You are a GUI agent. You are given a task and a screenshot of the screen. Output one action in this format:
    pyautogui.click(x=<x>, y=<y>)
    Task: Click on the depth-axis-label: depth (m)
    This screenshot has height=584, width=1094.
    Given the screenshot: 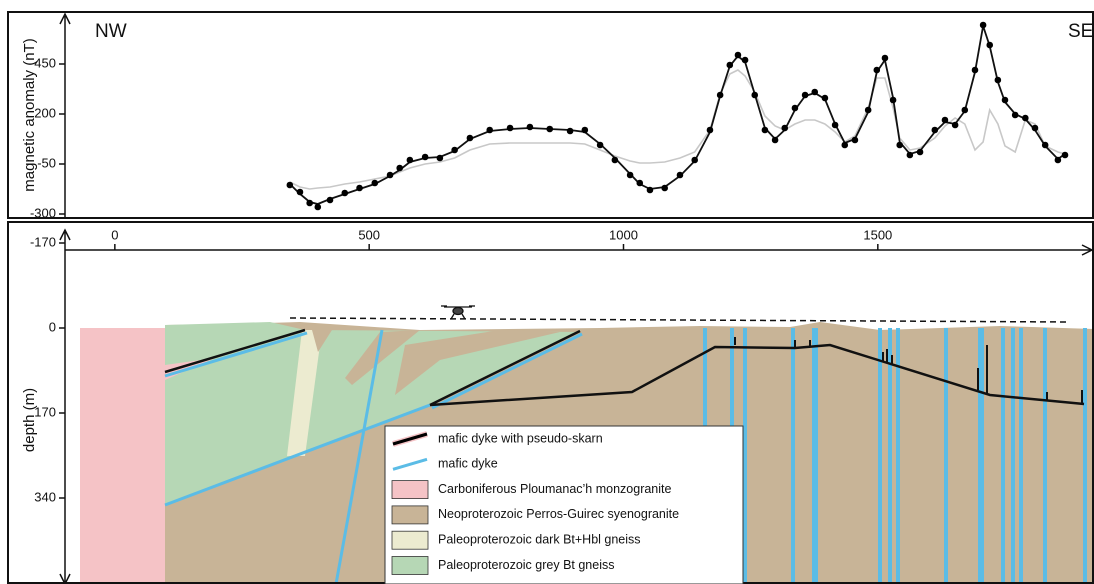 What is the action you would take?
    pyautogui.click(x=29, y=420)
    